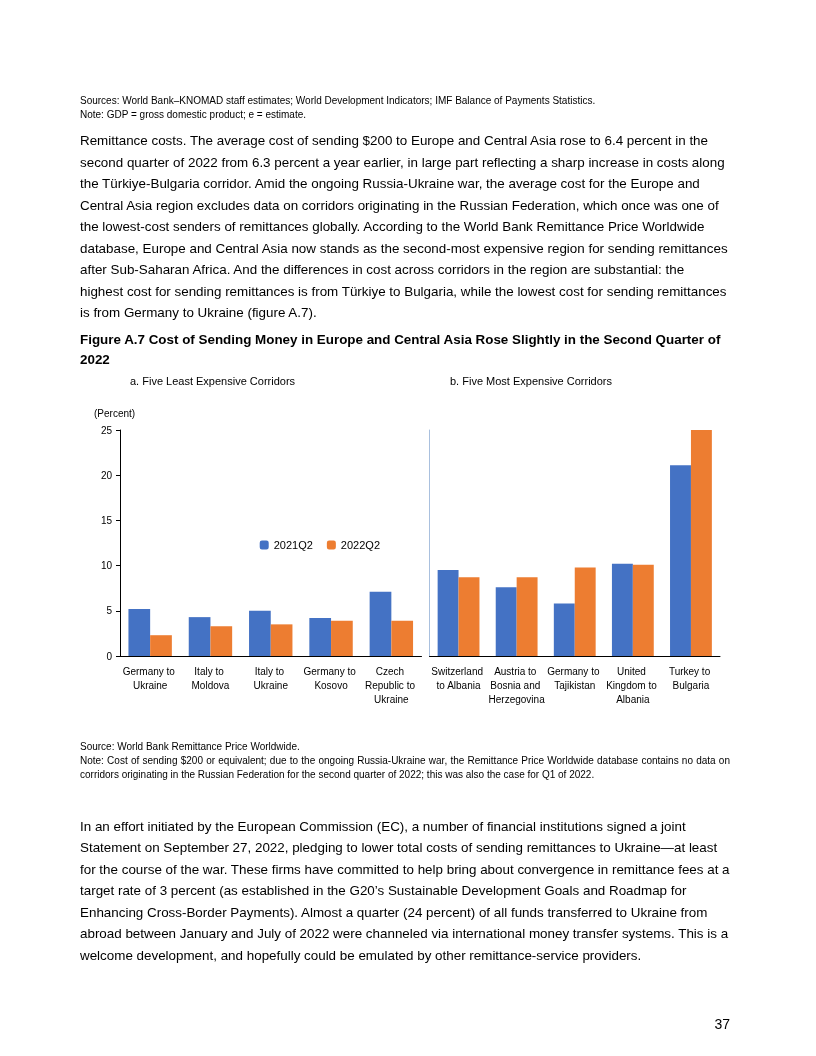 Image resolution: width=816 pixels, height=1056 pixels. Describe the element at coordinates (210, 677) in the screenshot. I see `x-tick-label: Italy to Moldova` at that location.